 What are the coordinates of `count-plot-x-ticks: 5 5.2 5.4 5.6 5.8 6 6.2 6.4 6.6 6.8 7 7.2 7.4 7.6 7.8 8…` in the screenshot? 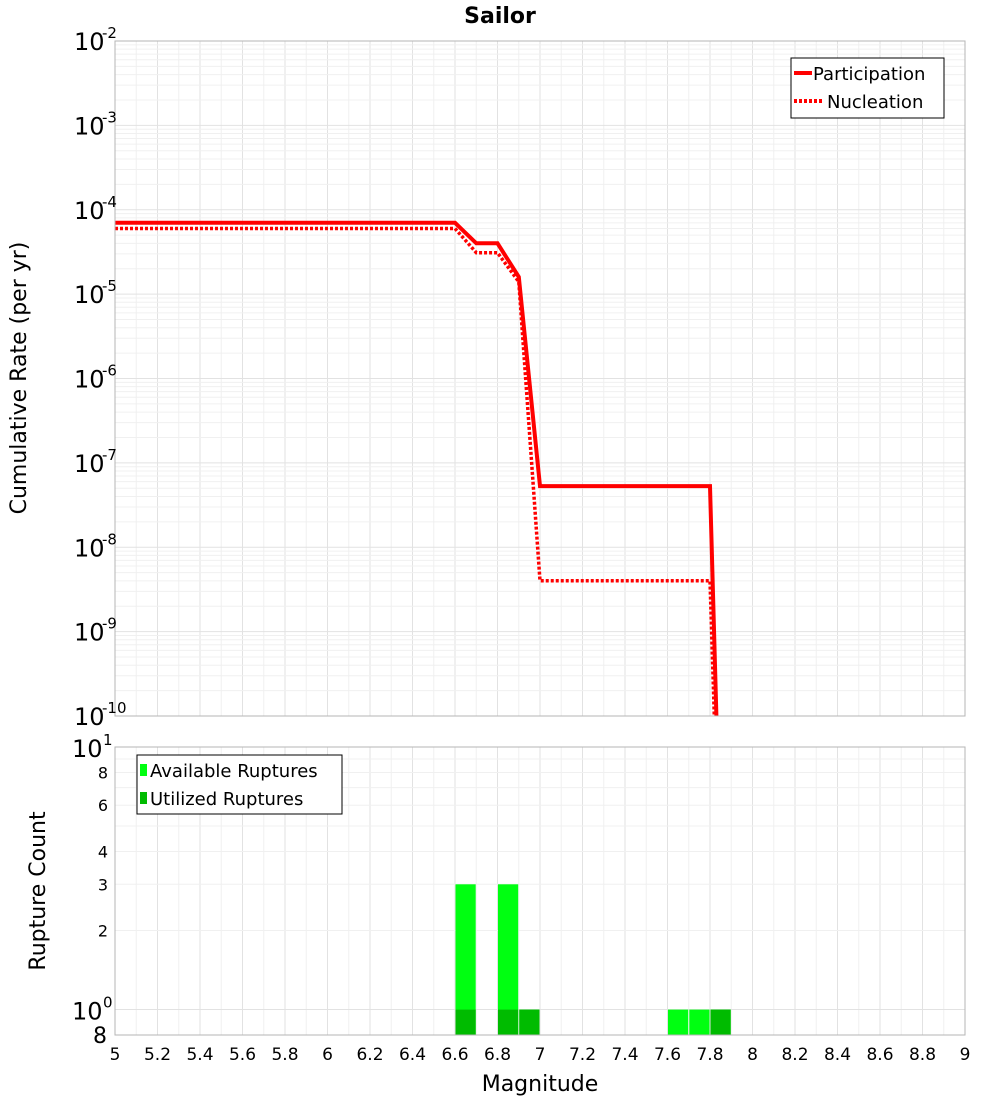 It's located at (540, 1055).